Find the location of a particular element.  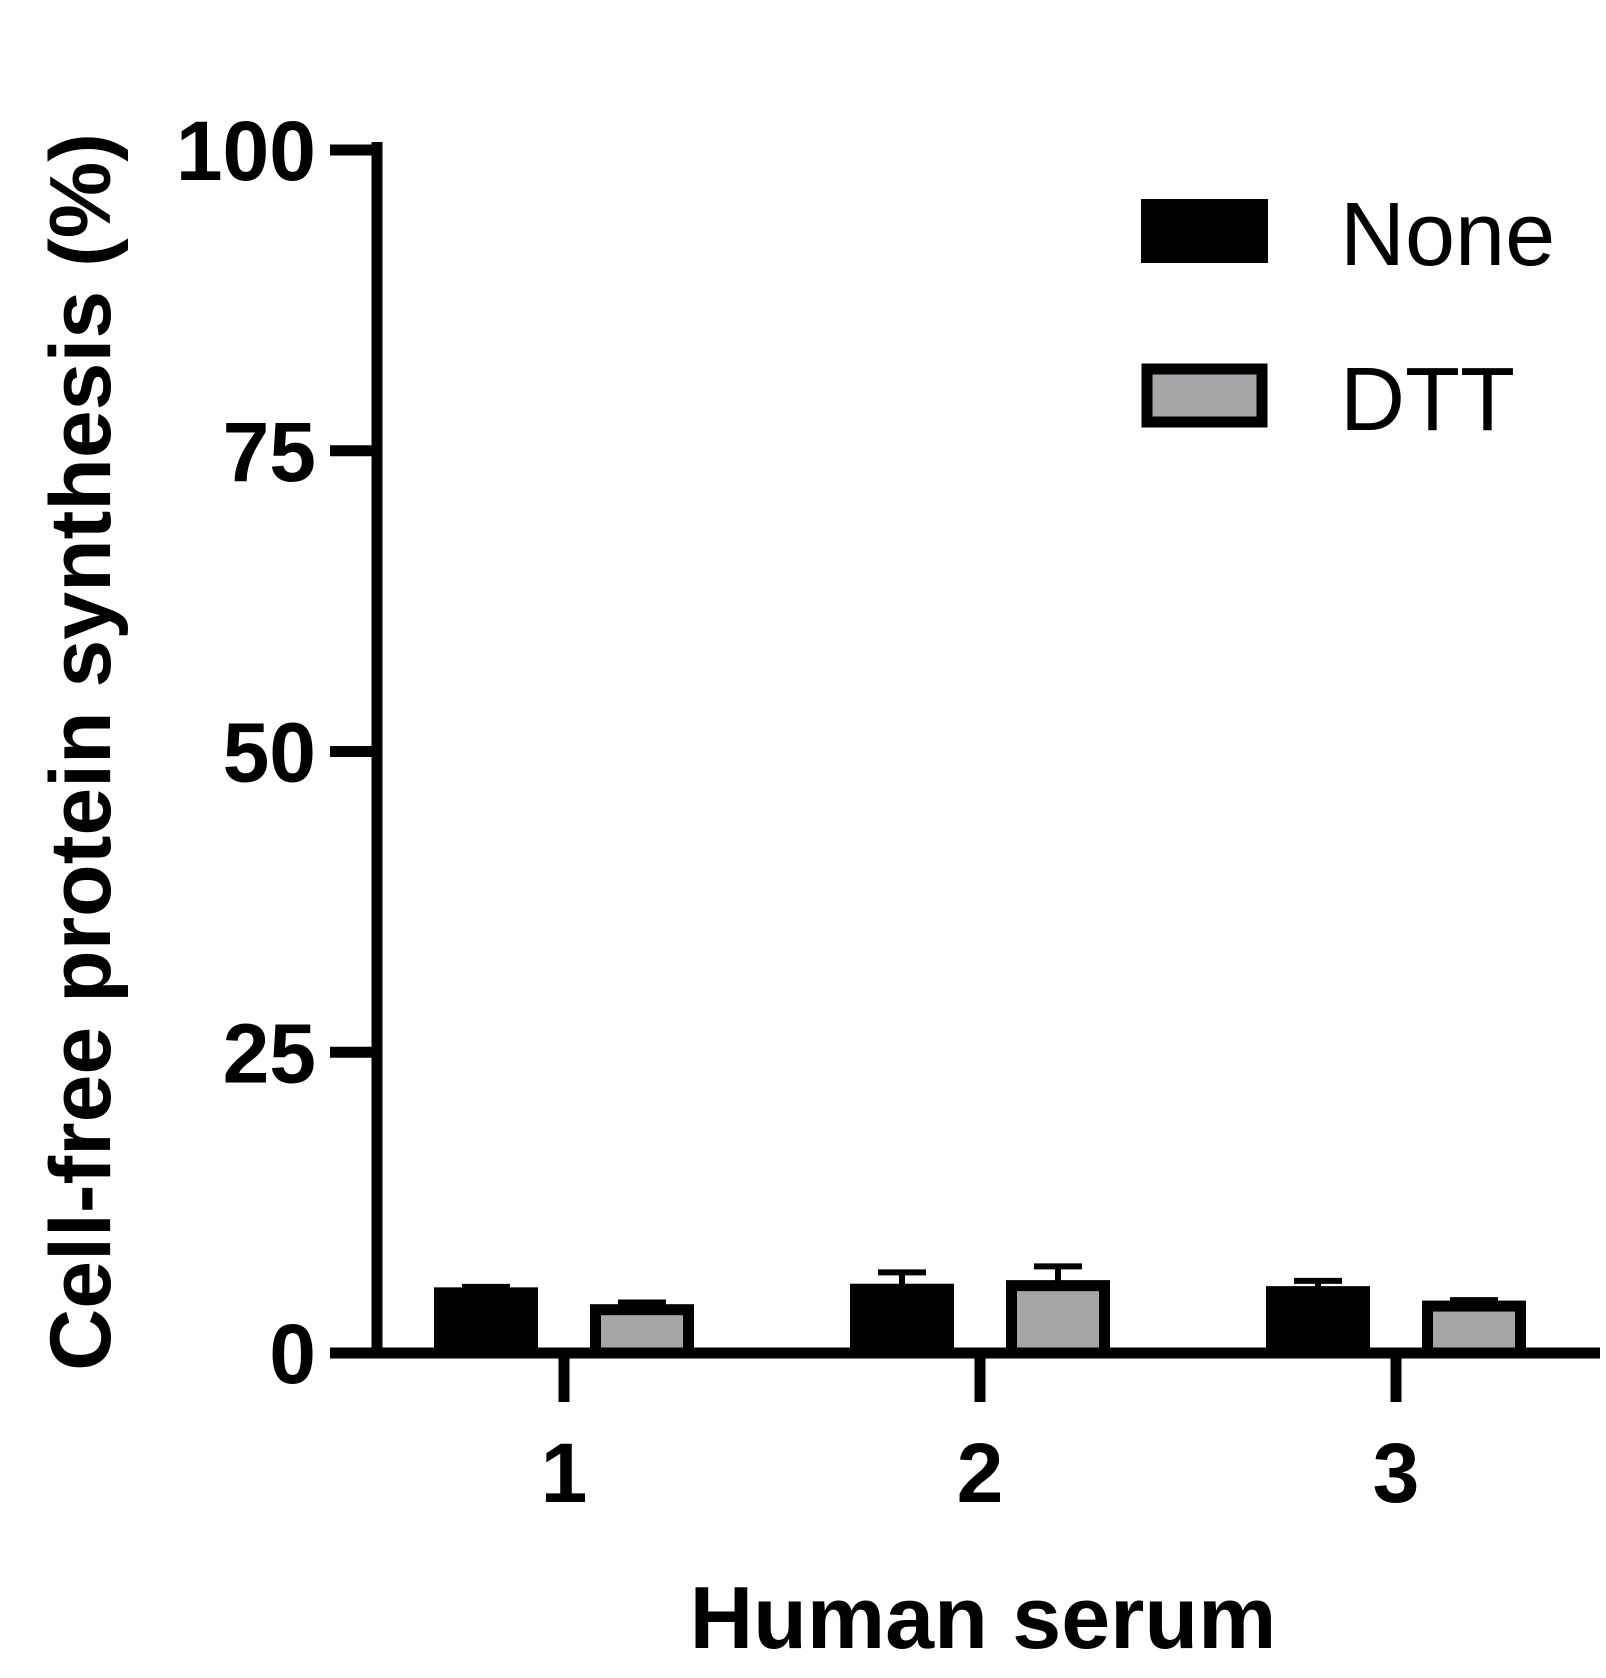

x-tick-label-1: 1 is located at coordinates (564, 1473).